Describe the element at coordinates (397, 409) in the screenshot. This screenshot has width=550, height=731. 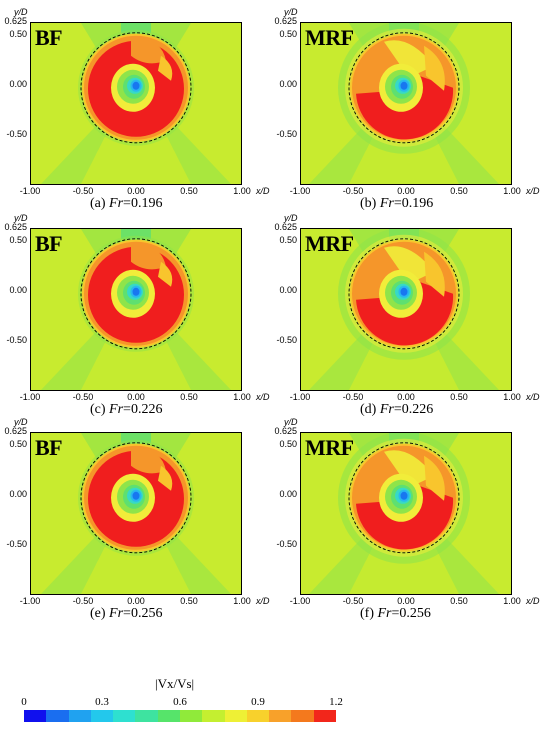
I see `panel-caption: (d) Fr=0.226` at that location.